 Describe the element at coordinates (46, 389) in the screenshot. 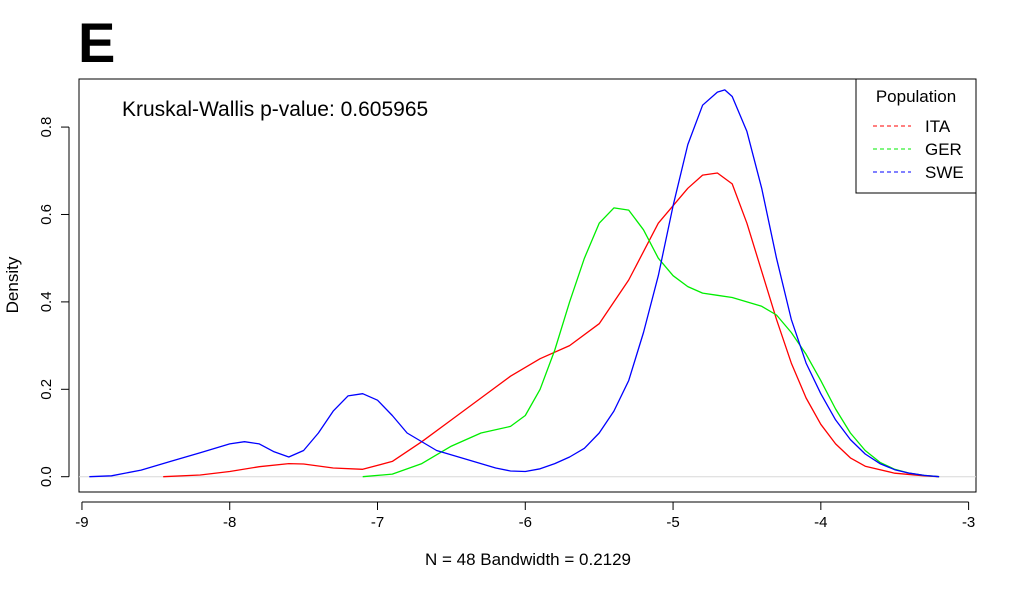

I see `y-tick-label: 0.2` at that location.